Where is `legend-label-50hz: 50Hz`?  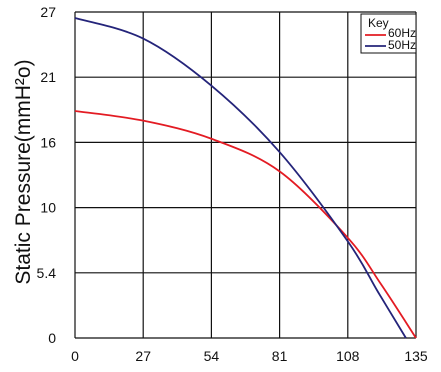
legend-label-50hz: 50Hz is located at coordinates (402, 45).